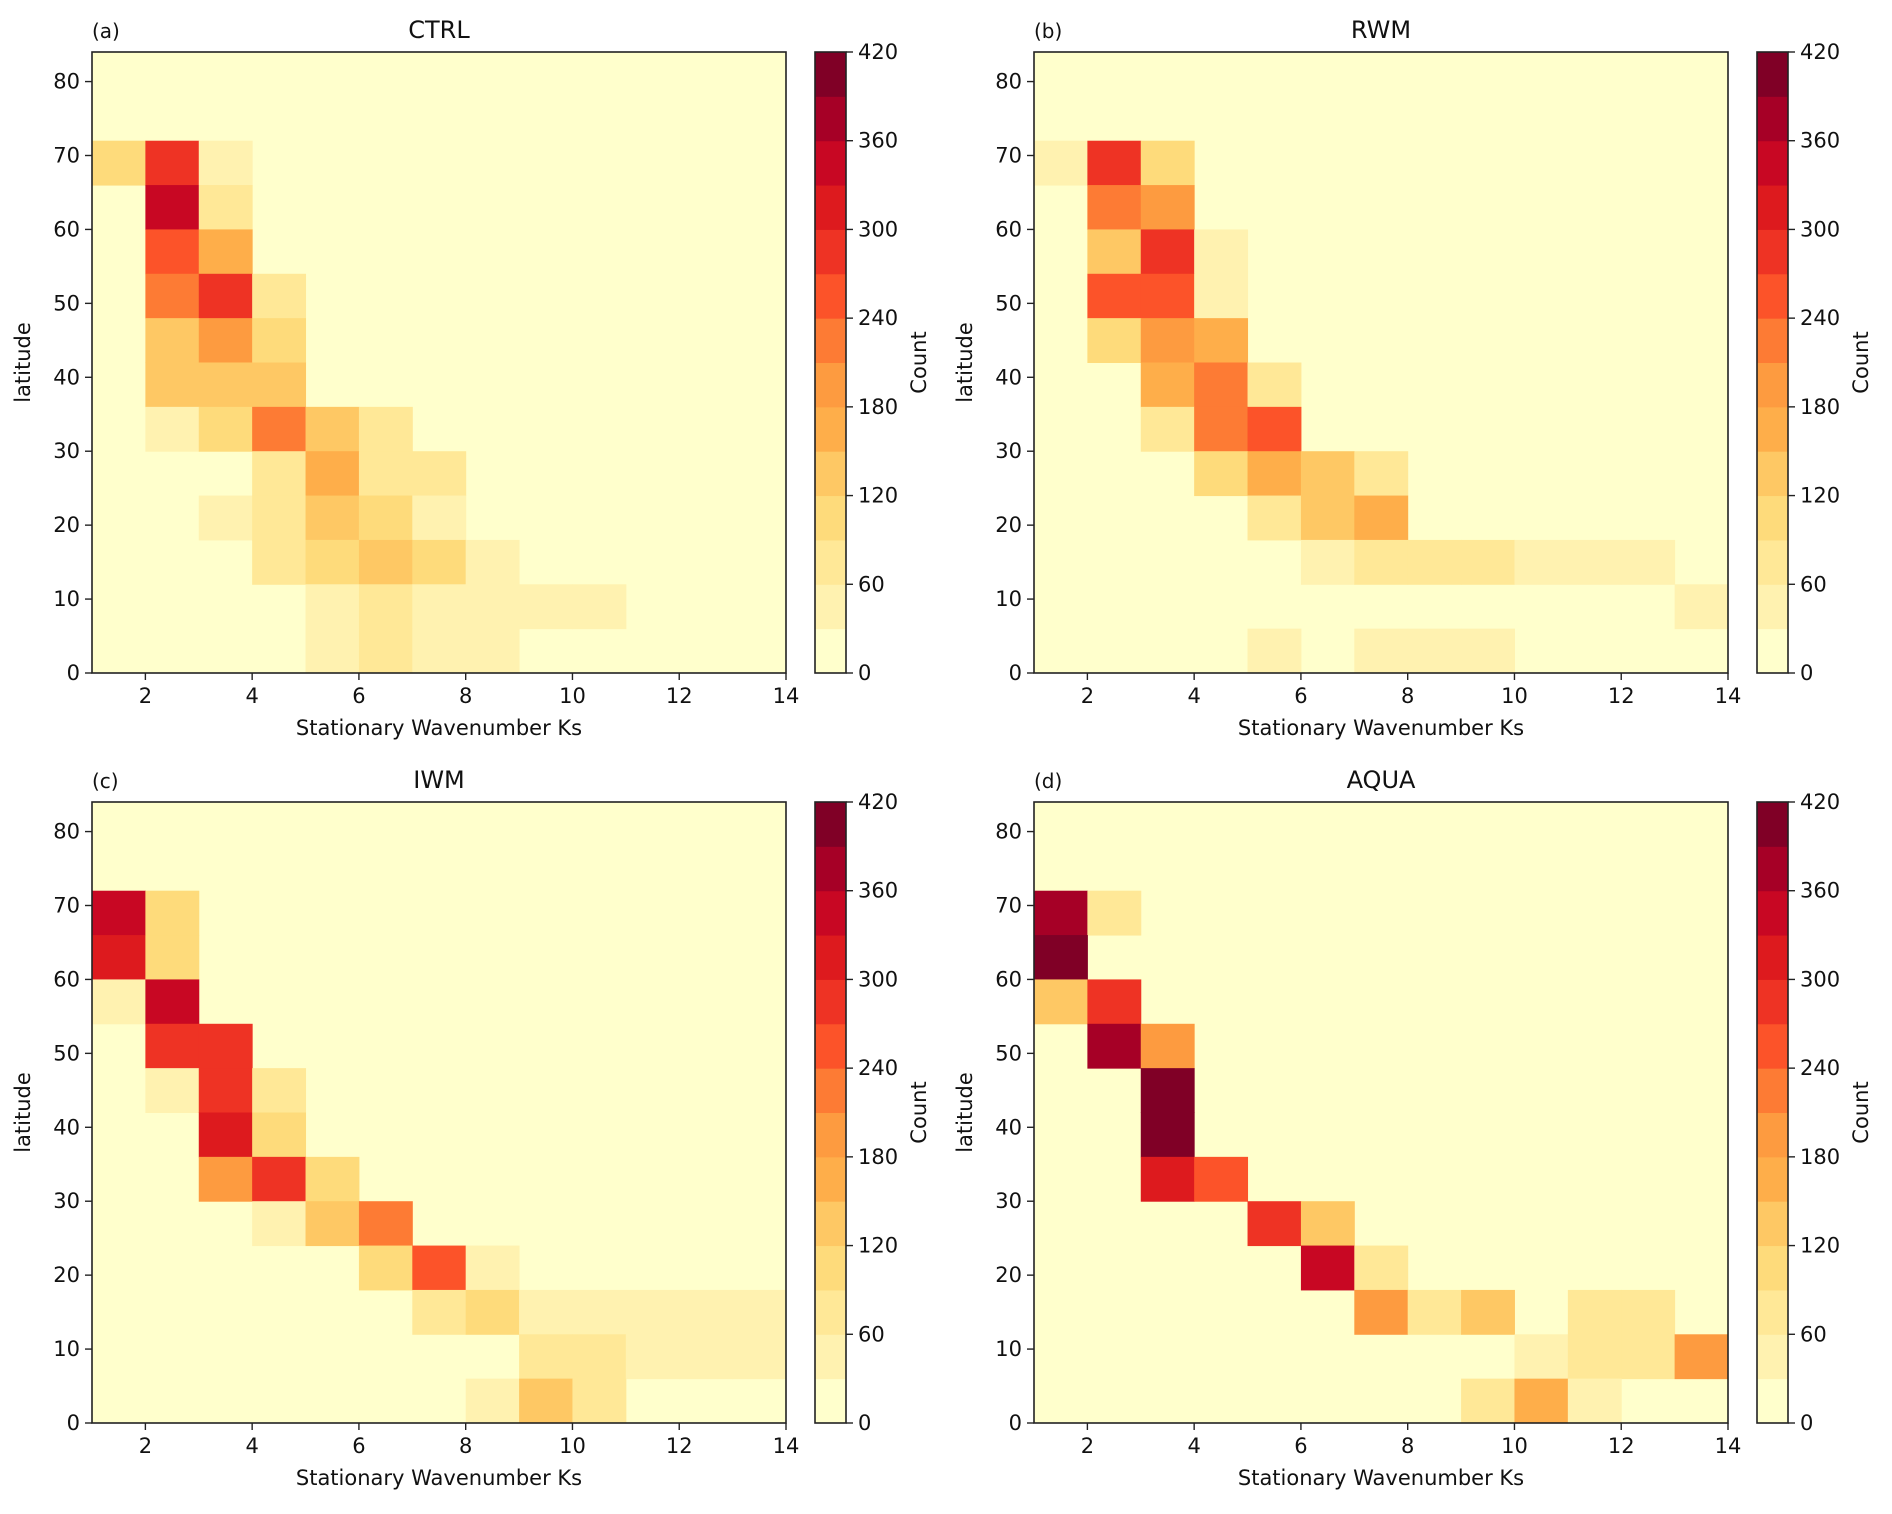 The image size is (1892, 1514). Describe the element at coordinates (439, 728) in the screenshot. I see `x-axis-label: Stationary Wavenumber Ks` at that location.